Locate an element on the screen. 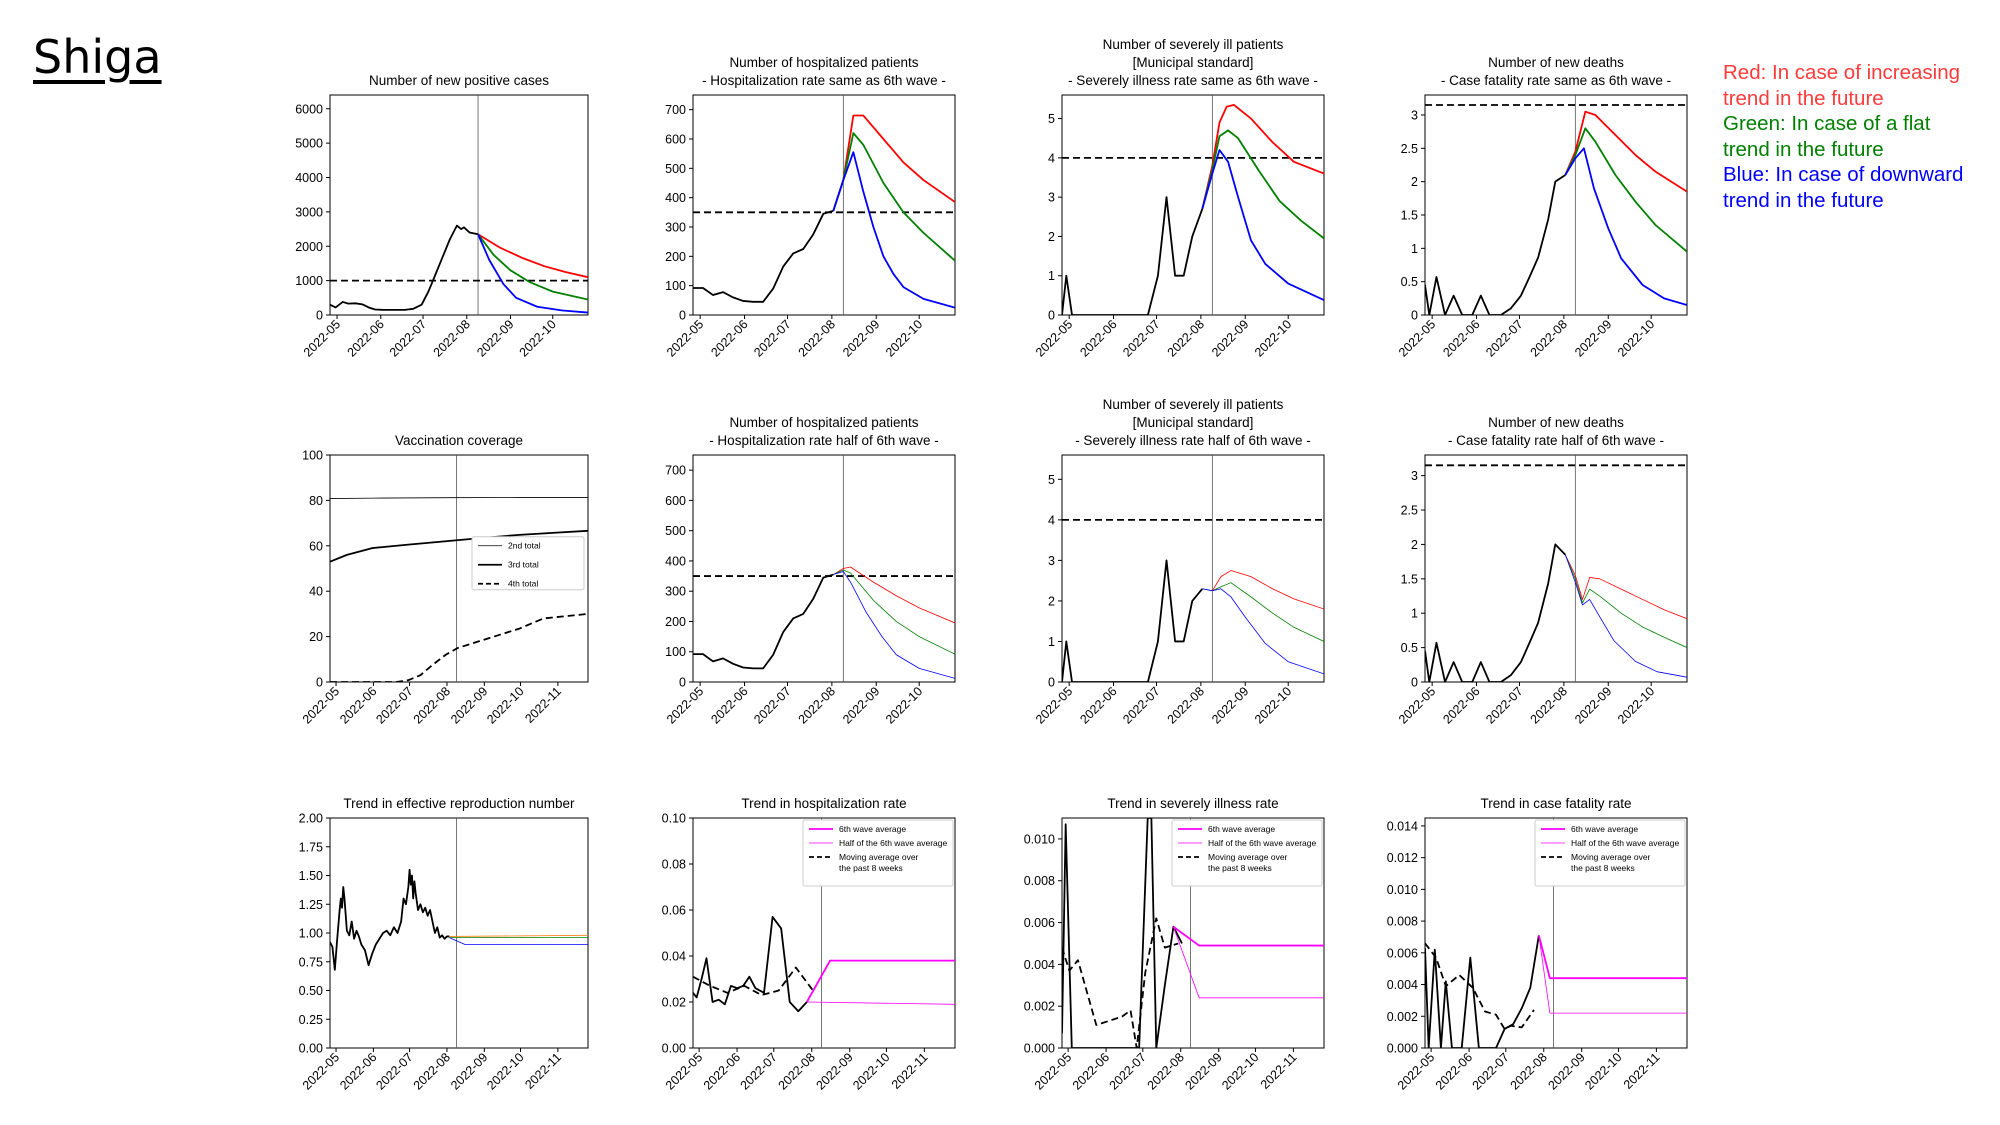 The height and width of the screenshot is (1125, 2000). legend-label: 6th wave average is located at coordinates (872, 829).